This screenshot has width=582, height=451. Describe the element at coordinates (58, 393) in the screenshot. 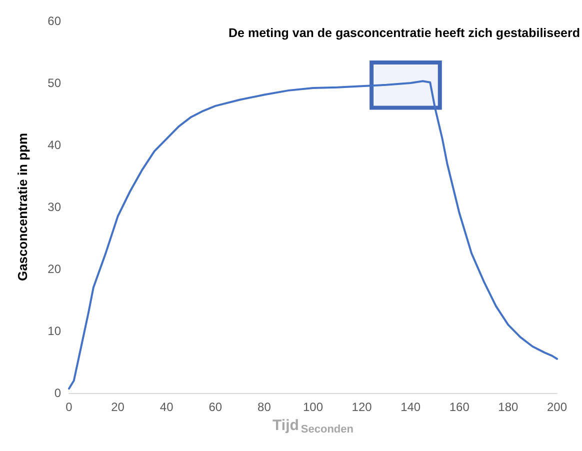

I see `y-tick-label: 0` at that location.